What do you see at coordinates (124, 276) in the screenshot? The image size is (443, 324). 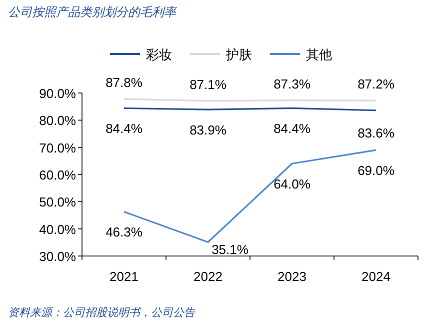 I see `x-tick-label: 2021` at bounding box center [124, 276].